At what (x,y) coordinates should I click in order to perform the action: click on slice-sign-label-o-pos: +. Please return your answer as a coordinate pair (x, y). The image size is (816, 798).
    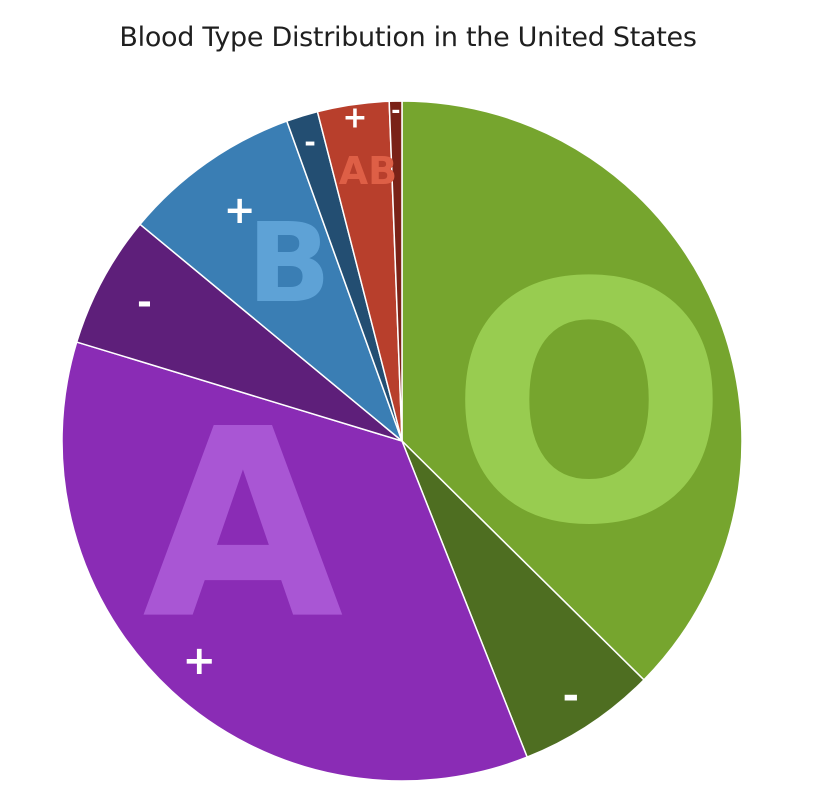
    Looking at the image, I should click on (675, 327).